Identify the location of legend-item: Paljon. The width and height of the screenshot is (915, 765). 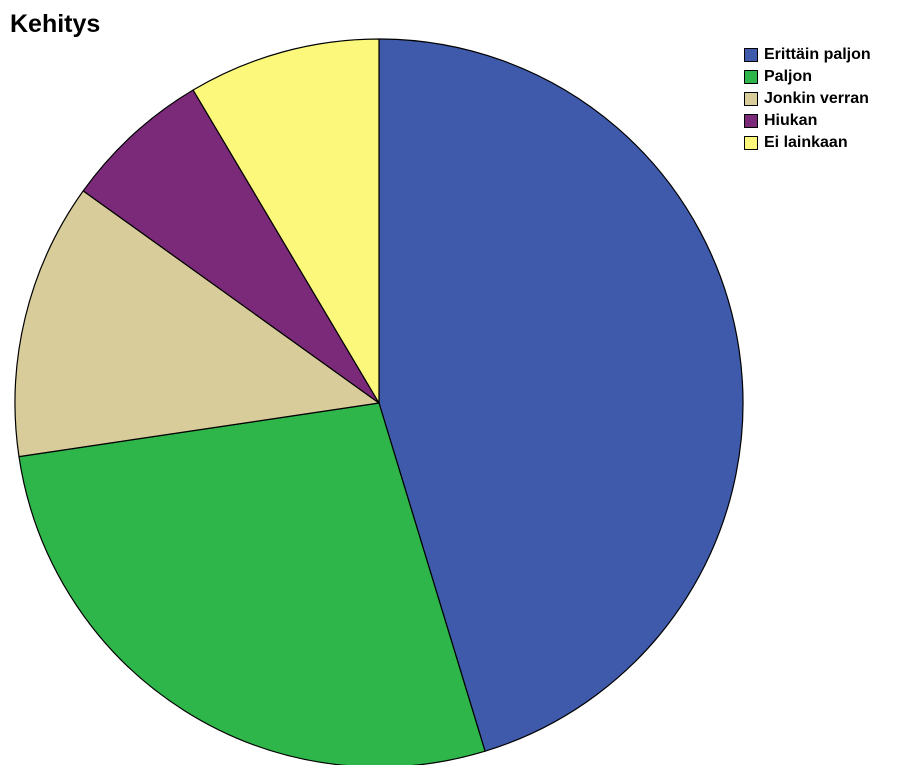
(807, 77).